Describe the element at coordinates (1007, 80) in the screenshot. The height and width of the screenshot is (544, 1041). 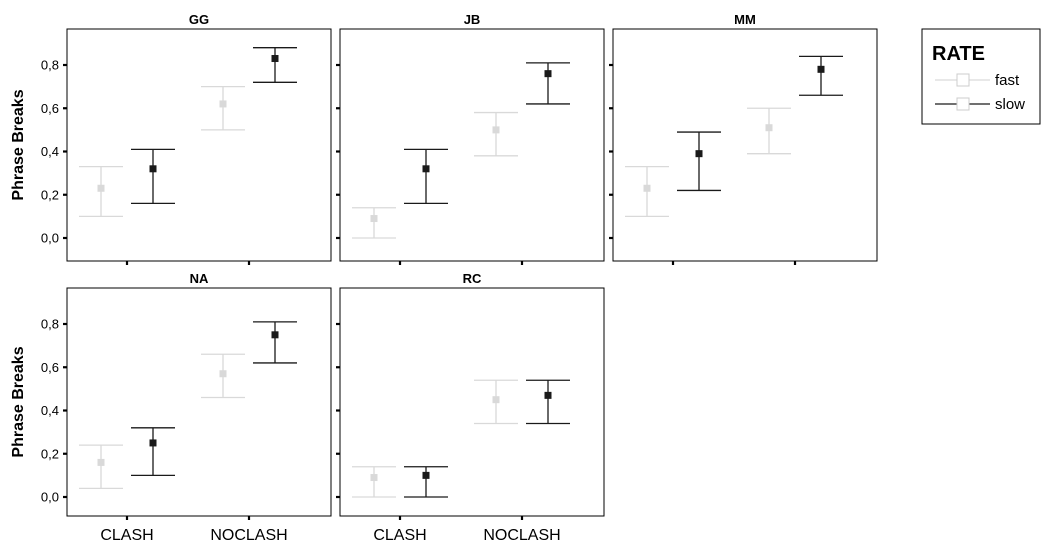
I see `legend-label-fast: fast` at that location.